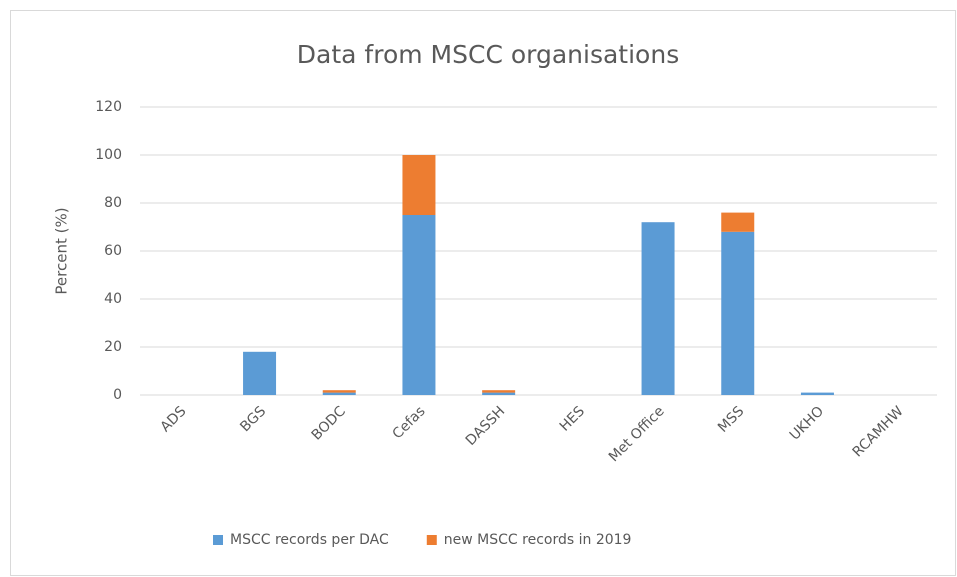 Image resolution: width=957 pixels, height=577 pixels. I want to click on legend-label: new MSCC records in 2019, so click(538, 540).